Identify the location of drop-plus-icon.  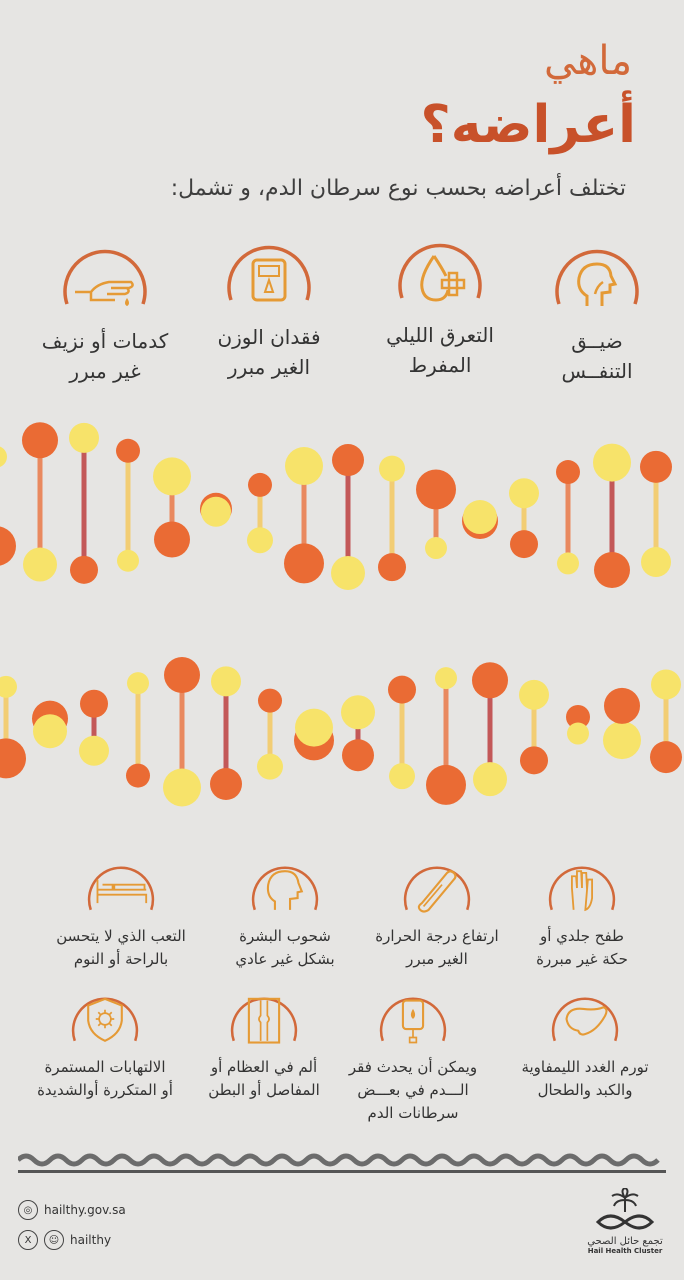
(440, 272).